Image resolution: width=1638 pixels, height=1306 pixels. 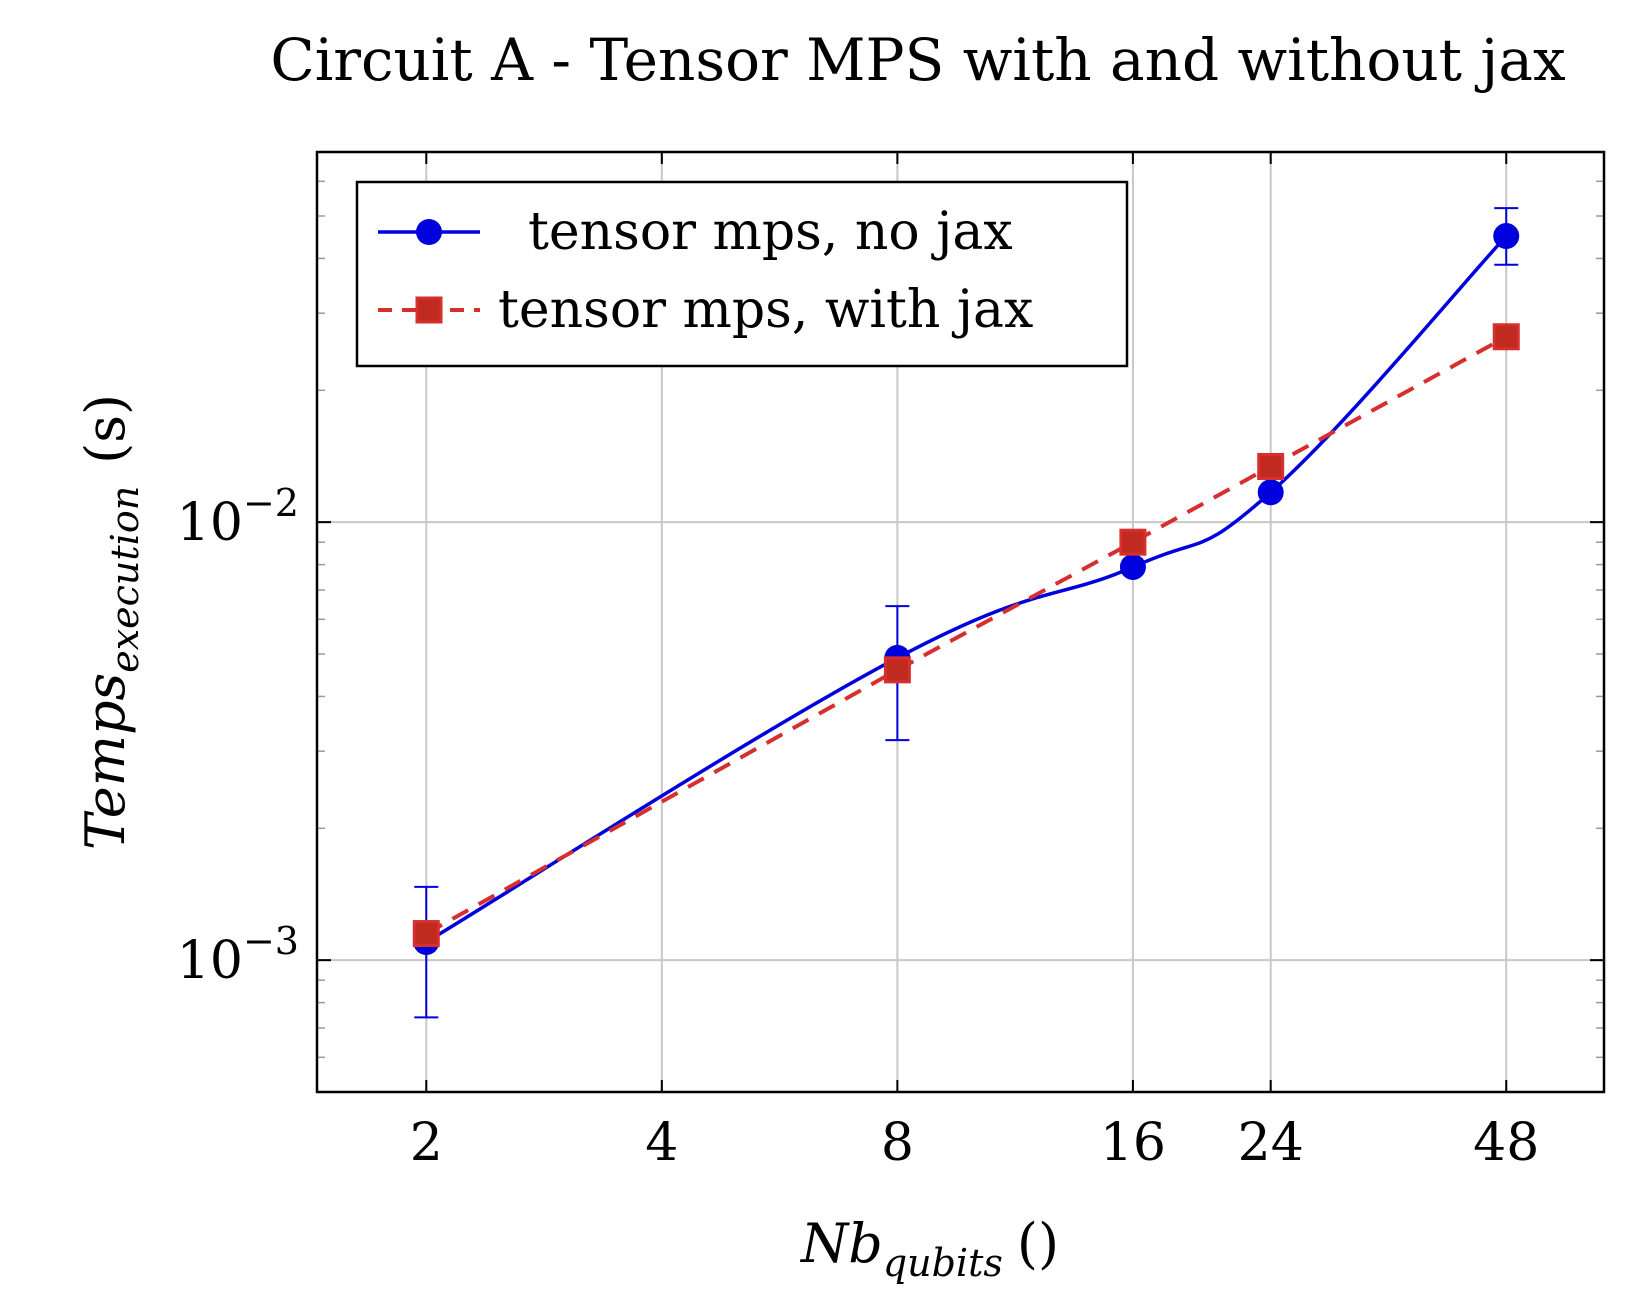 What do you see at coordinates (105, 429) in the screenshot?
I see `y-axis-label-unit: (s)` at bounding box center [105, 429].